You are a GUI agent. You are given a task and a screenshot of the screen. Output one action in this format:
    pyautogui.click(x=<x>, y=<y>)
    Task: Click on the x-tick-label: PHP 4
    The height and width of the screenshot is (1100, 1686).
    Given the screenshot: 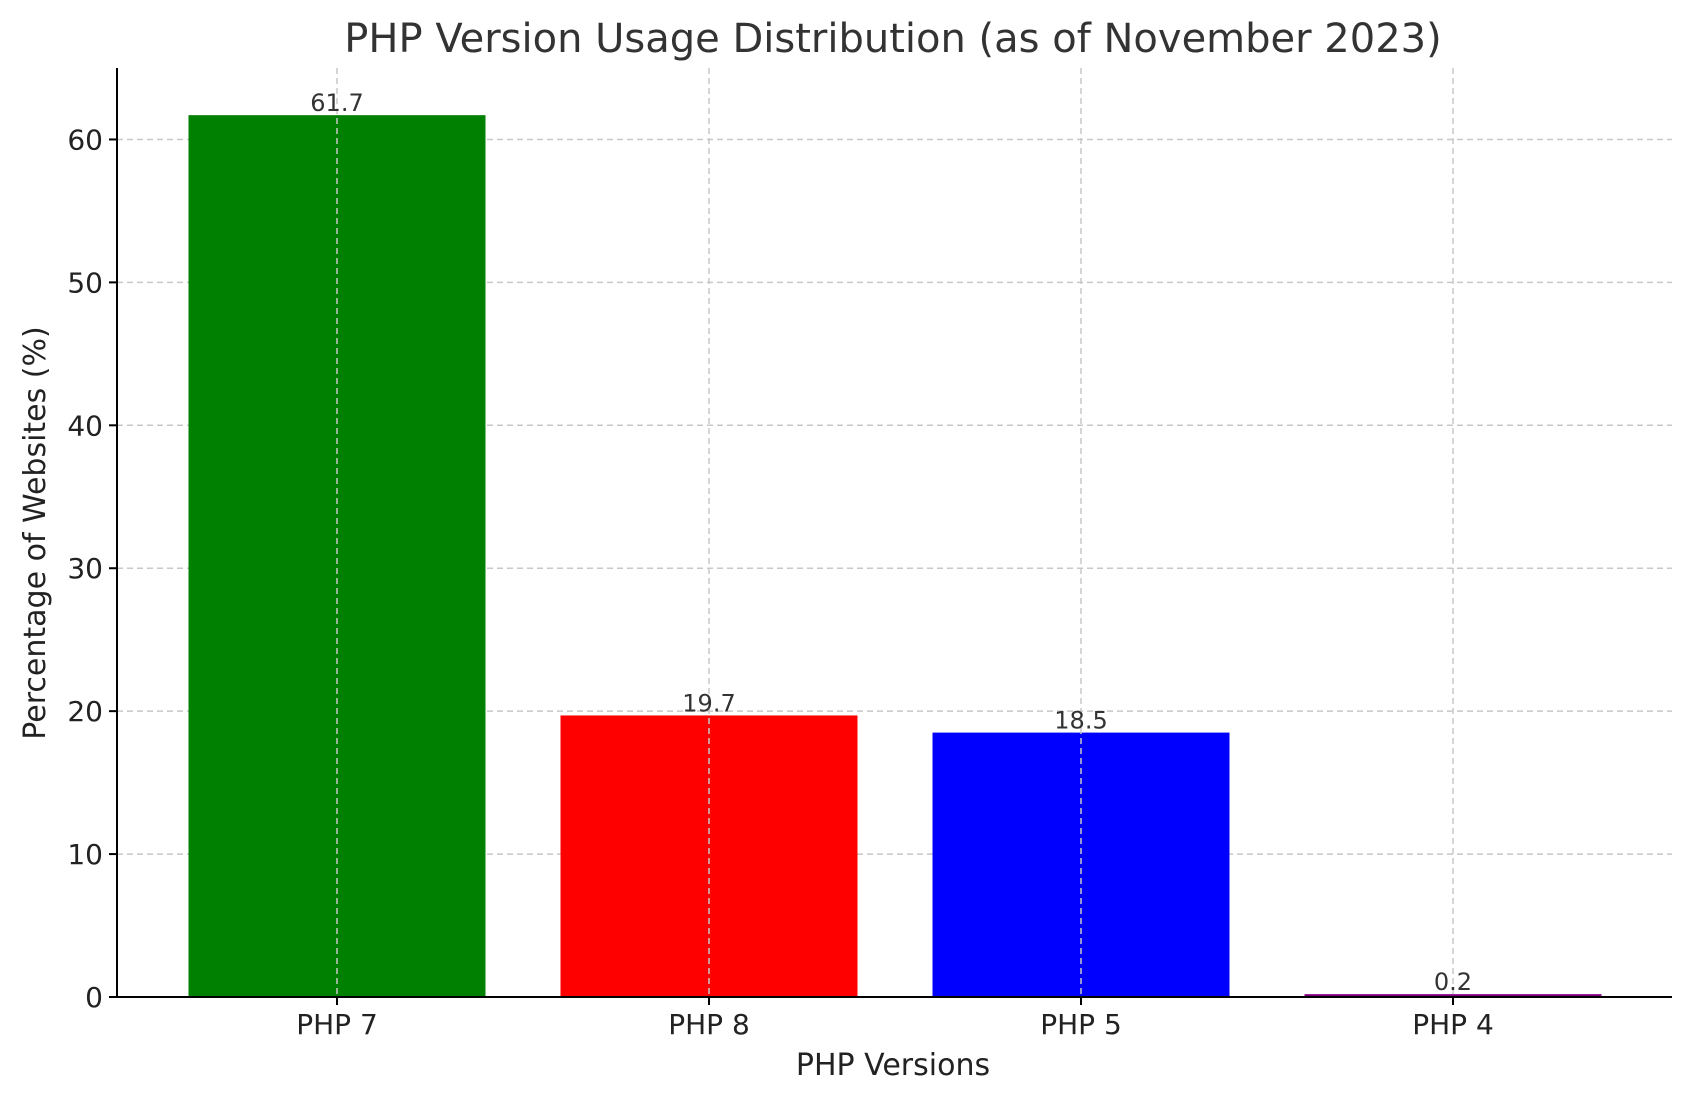 What is the action you would take?
    pyautogui.click(x=1453, y=1024)
    